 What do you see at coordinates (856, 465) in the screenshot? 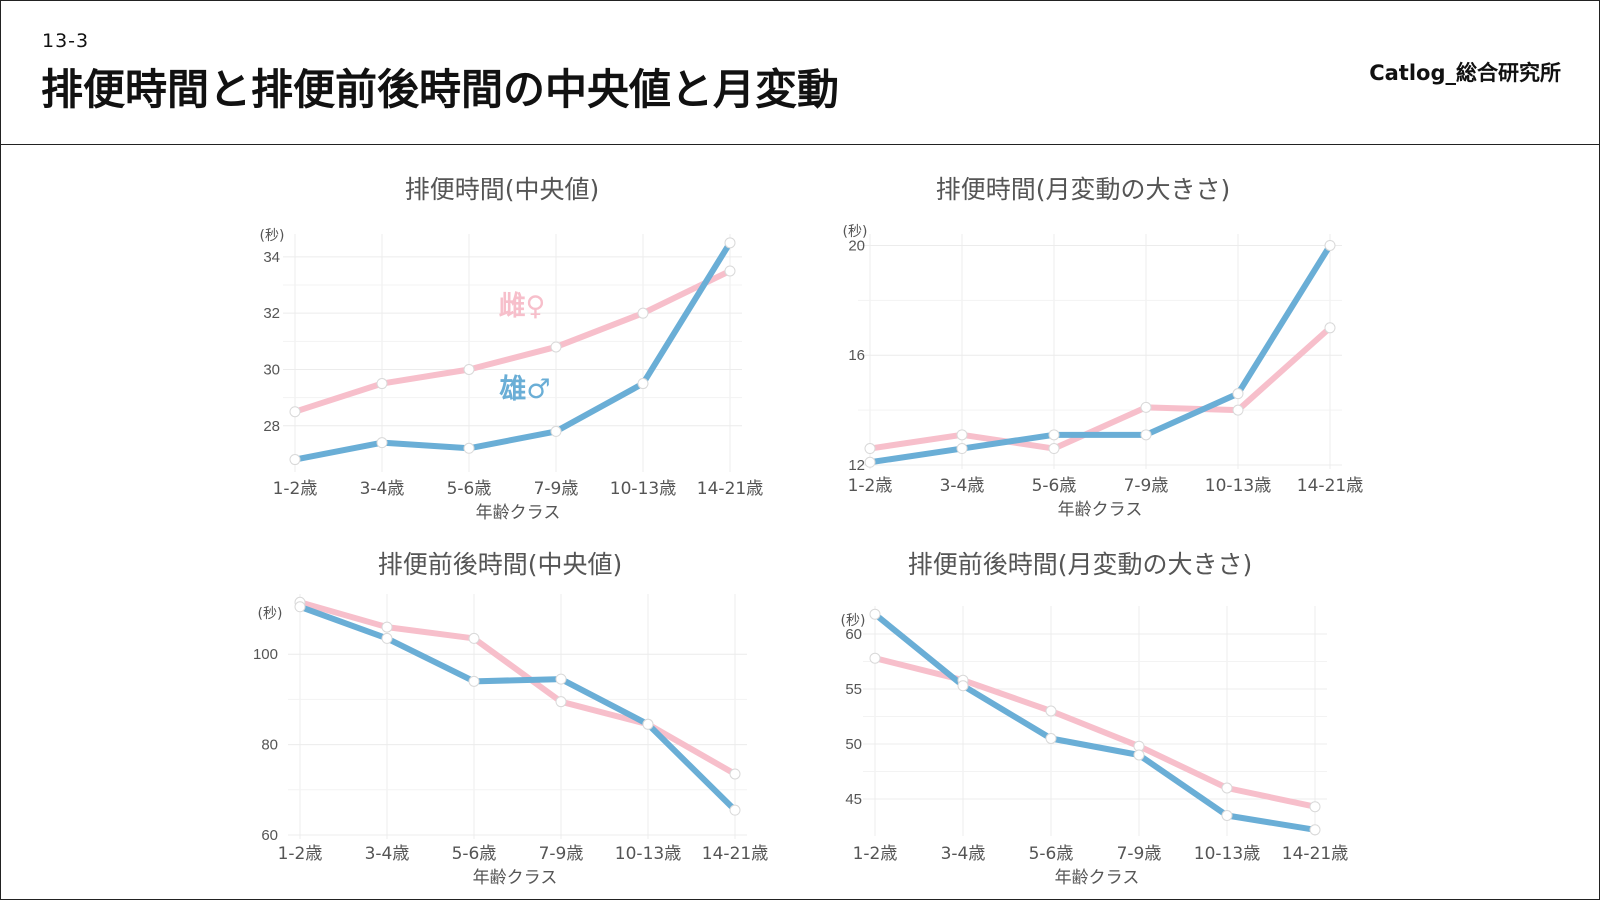
I see `y-tick-label: 12` at bounding box center [856, 465].